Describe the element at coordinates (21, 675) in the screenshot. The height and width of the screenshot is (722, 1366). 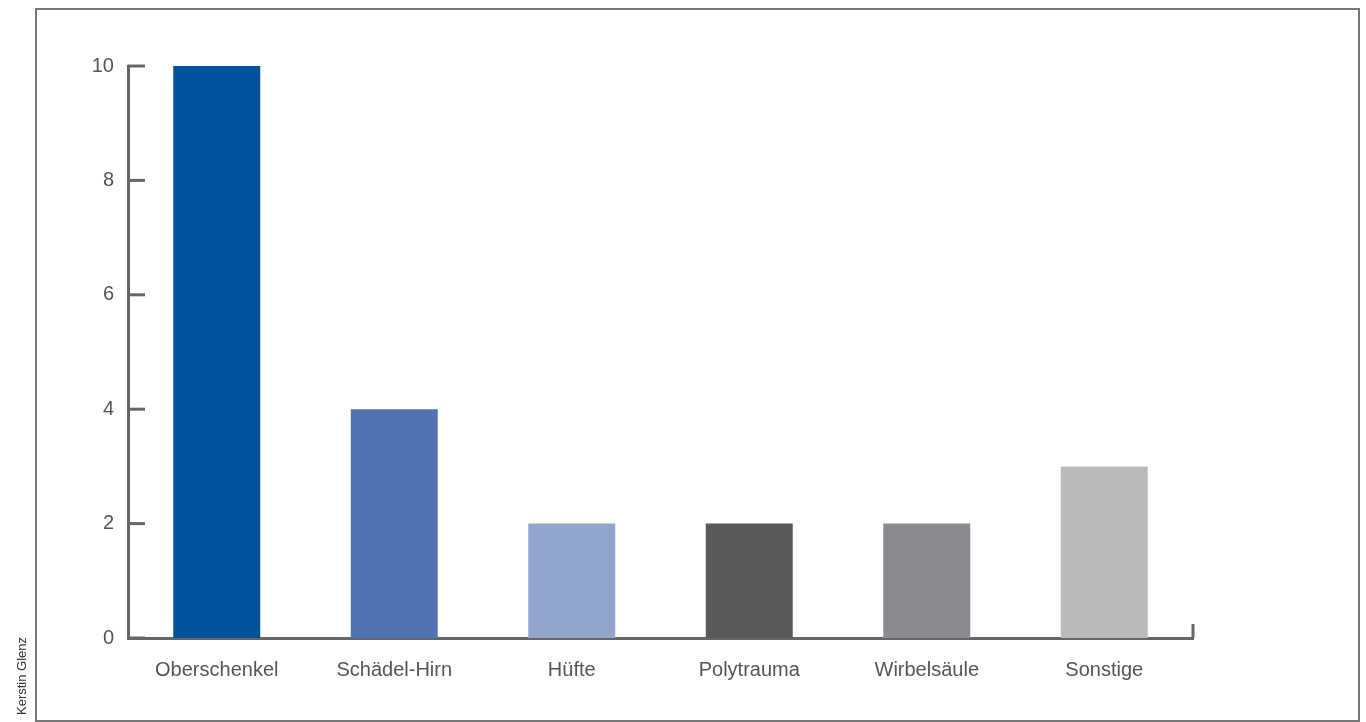
I see `text: Kerstin Glenz` at that location.